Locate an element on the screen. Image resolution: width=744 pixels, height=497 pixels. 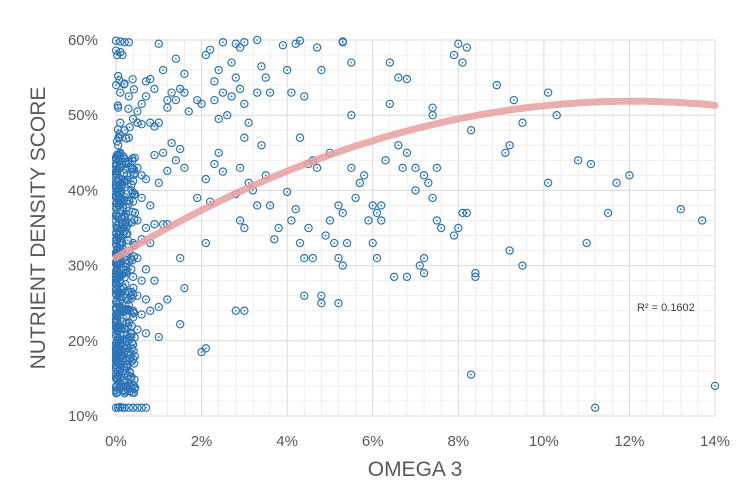
r-squared-label: R² = 0.1602 is located at coordinates (666, 308).